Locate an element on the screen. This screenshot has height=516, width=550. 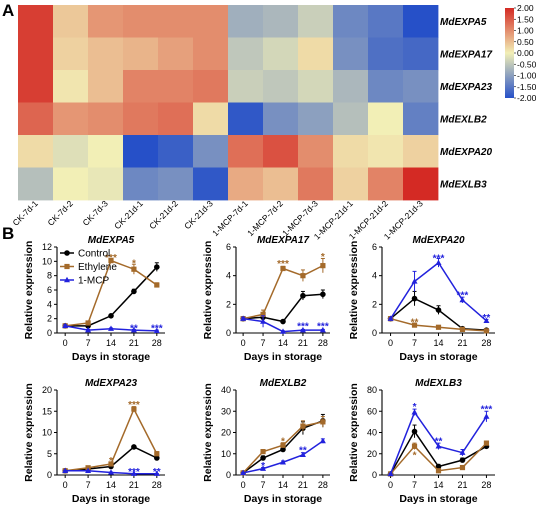
colorbar-tick-label: 1.50 is located at coordinates (525, 19).